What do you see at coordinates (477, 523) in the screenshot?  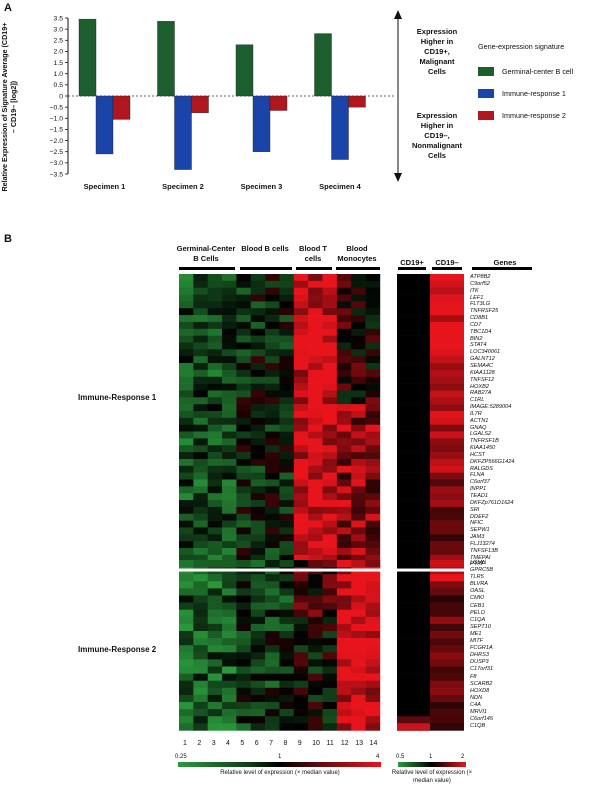 I see `gene-label: NFIC` at bounding box center [477, 523].